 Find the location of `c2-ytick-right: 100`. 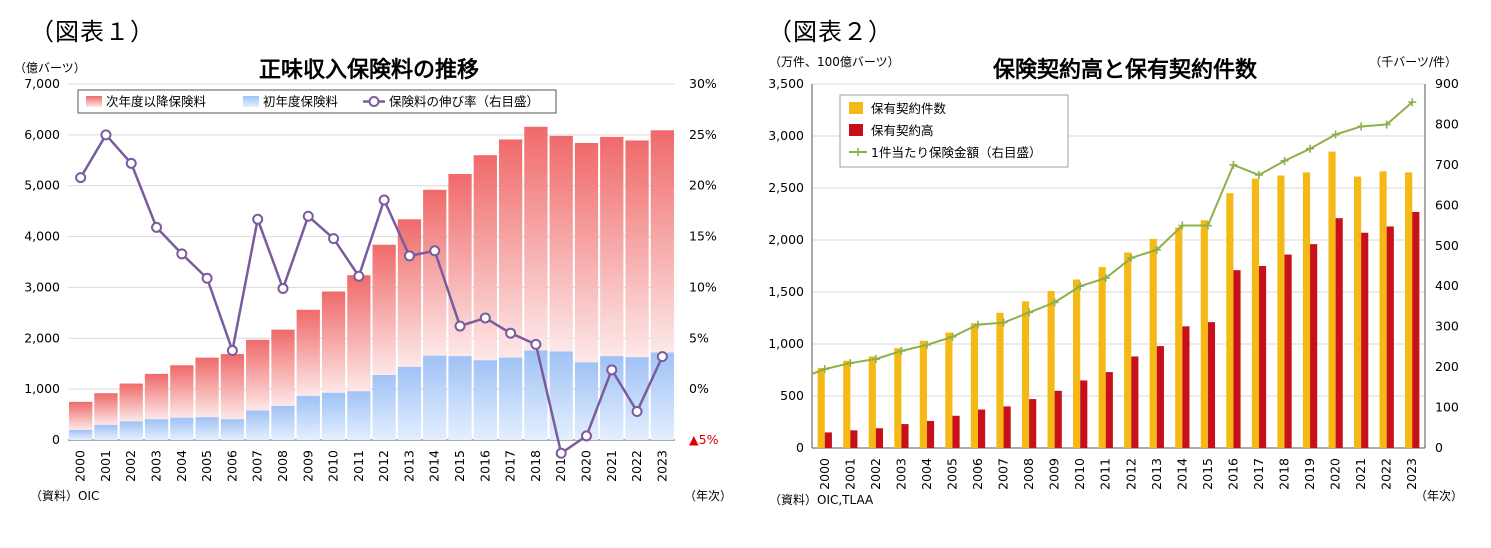

c2-ytick-right: 100 is located at coordinates (1447, 407).